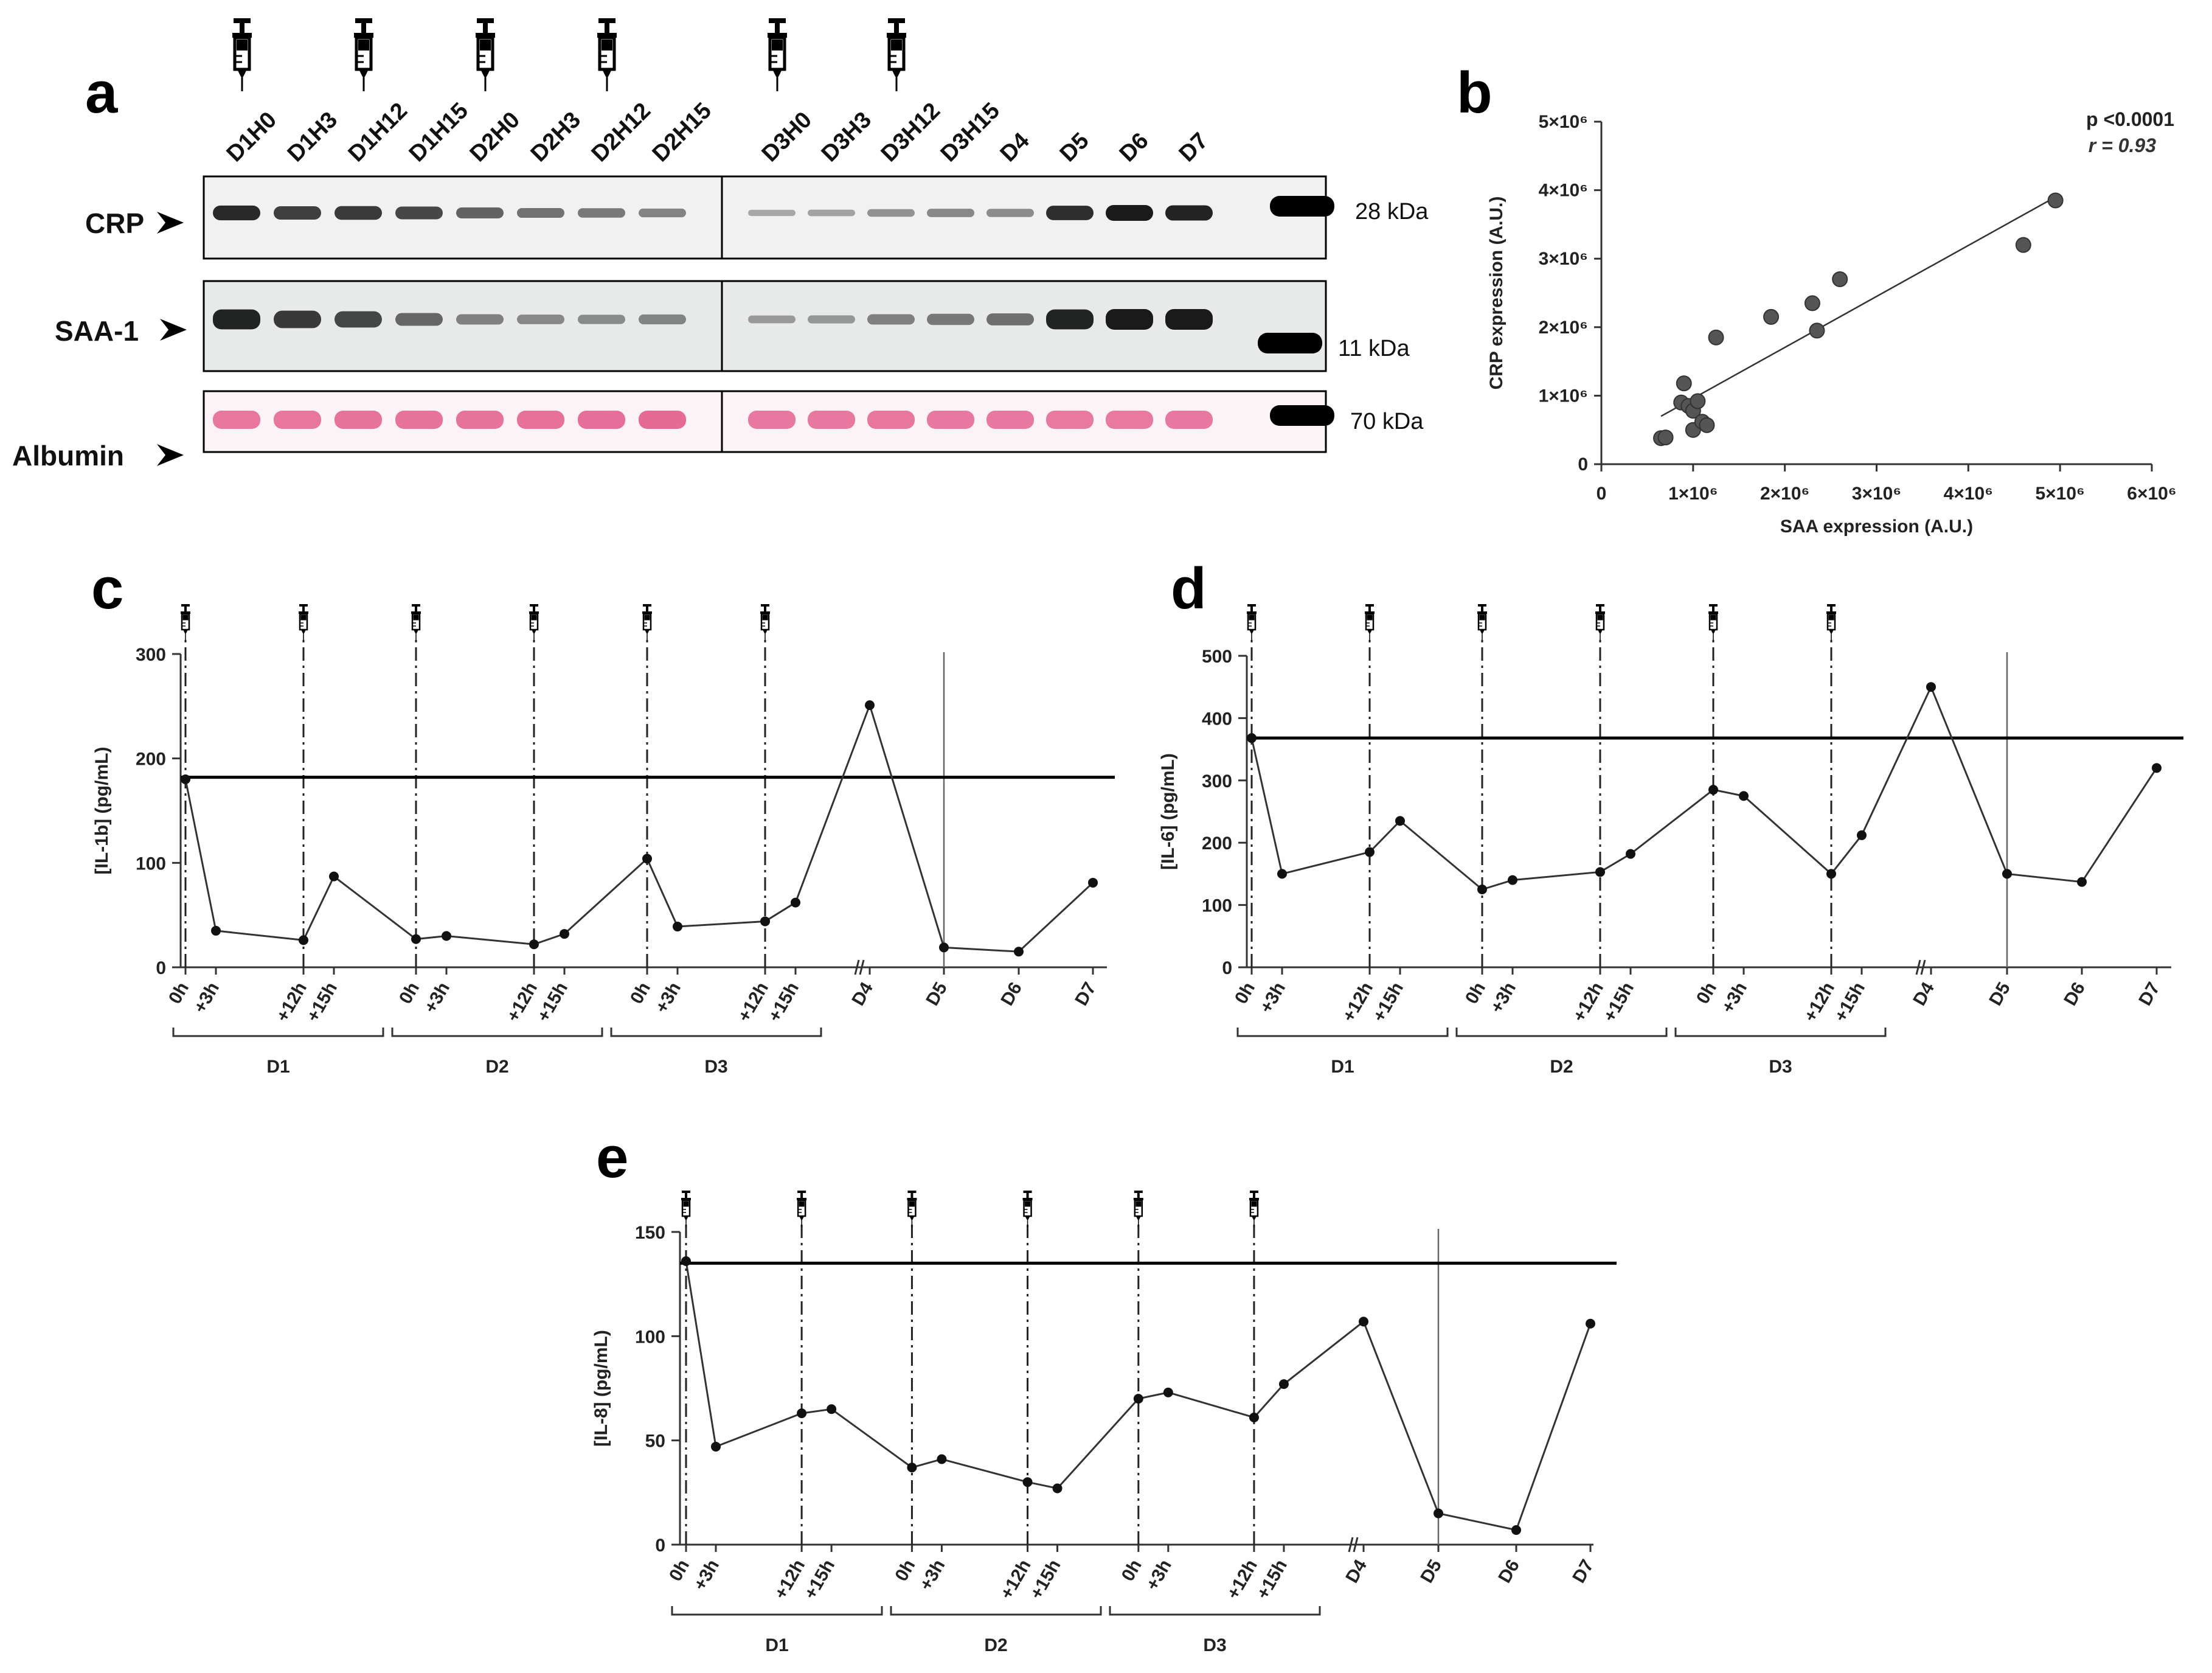  Describe the element at coordinates (1302, 206) in the screenshot. I see `ladder-28kda` at that location.